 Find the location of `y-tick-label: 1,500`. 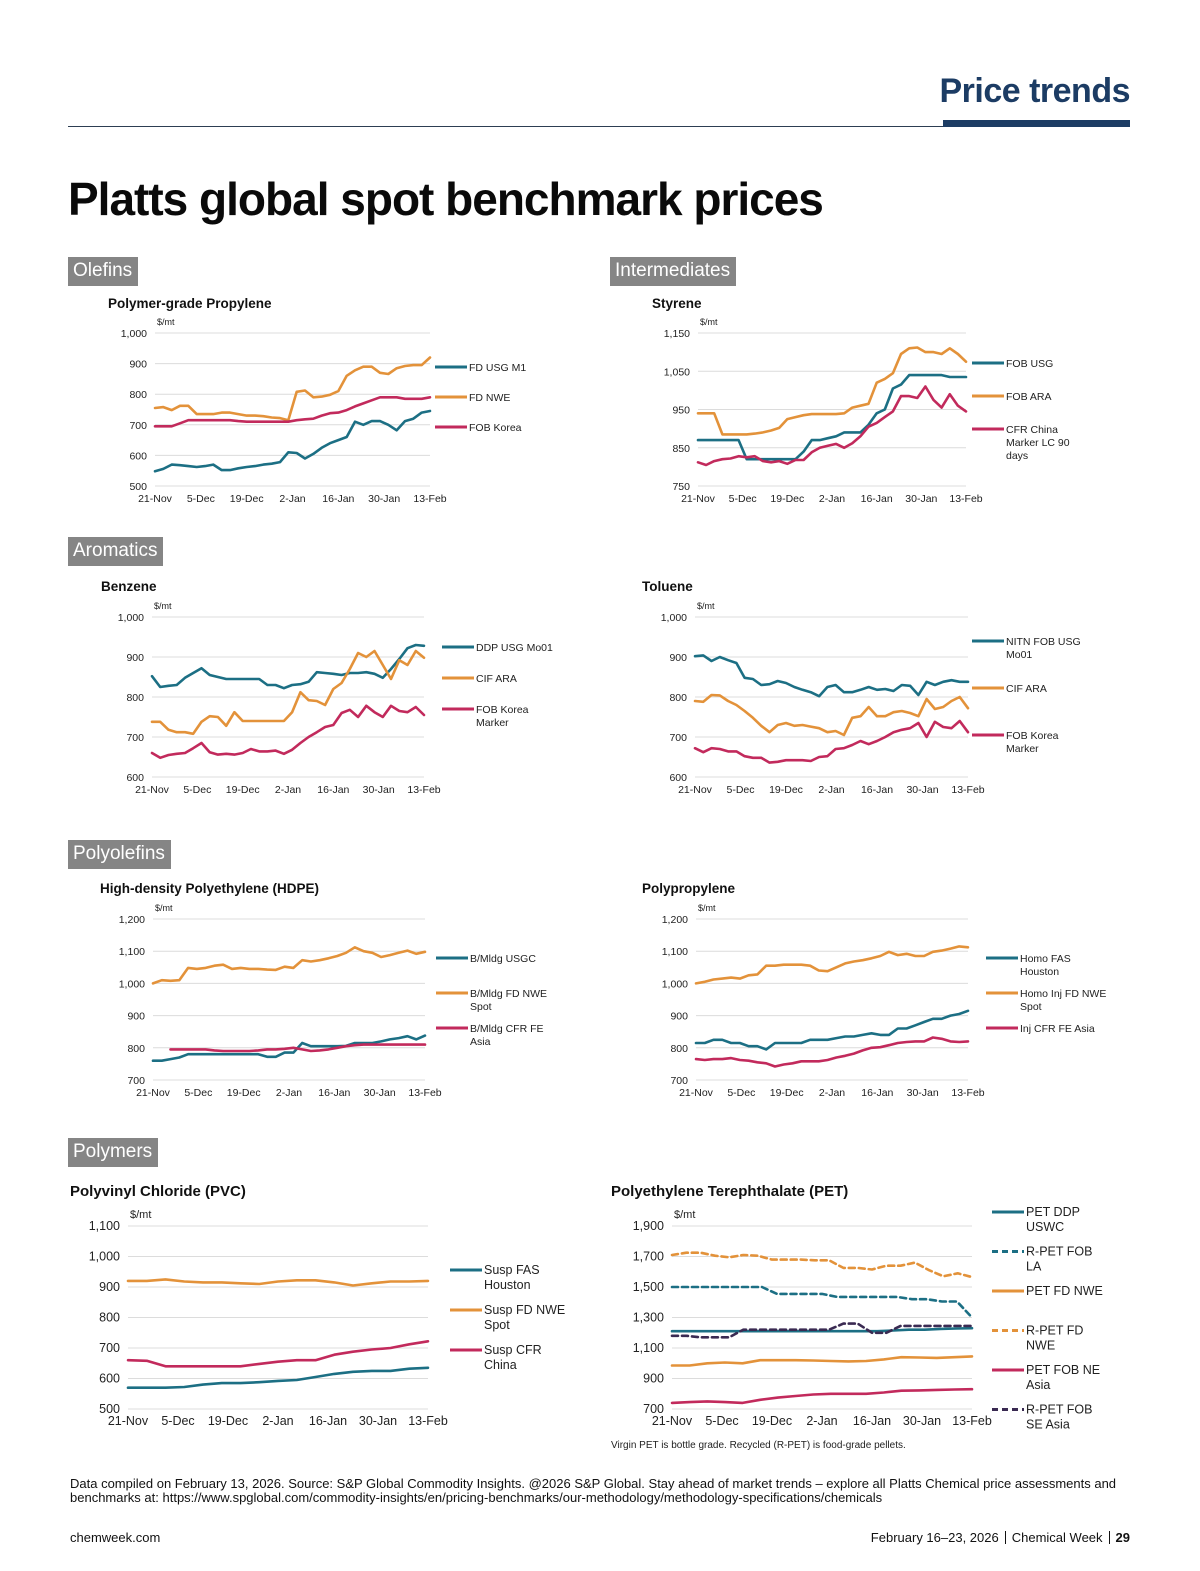

y-tick-label: 1,500 is located at coordinates (648, 1287).